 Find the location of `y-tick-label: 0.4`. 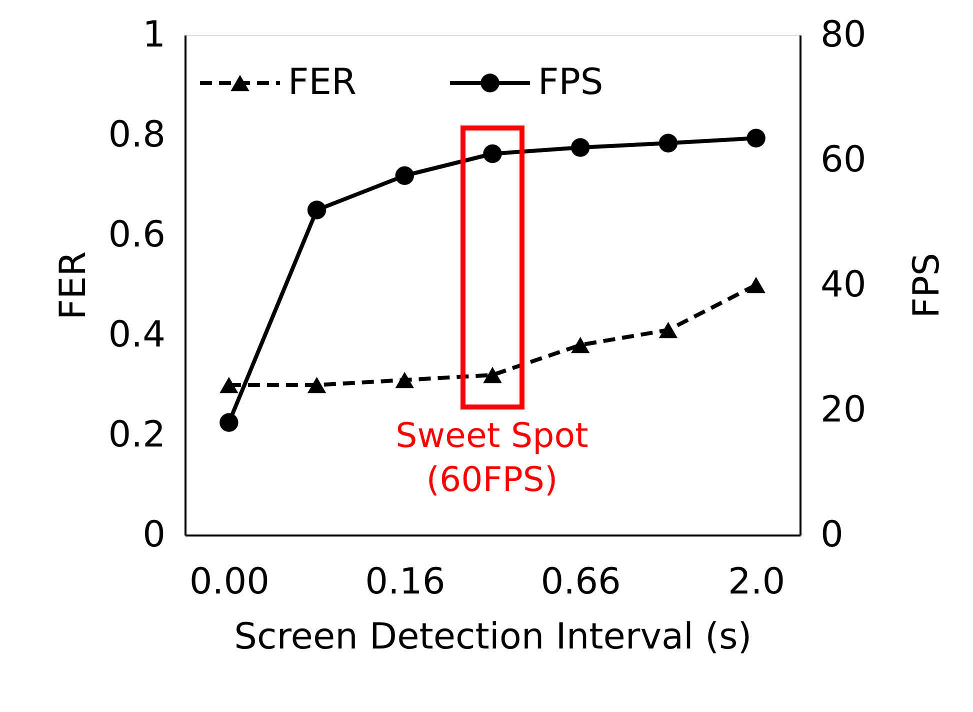

y-tick-label: 0.4 is located at coordinates (137, 335).